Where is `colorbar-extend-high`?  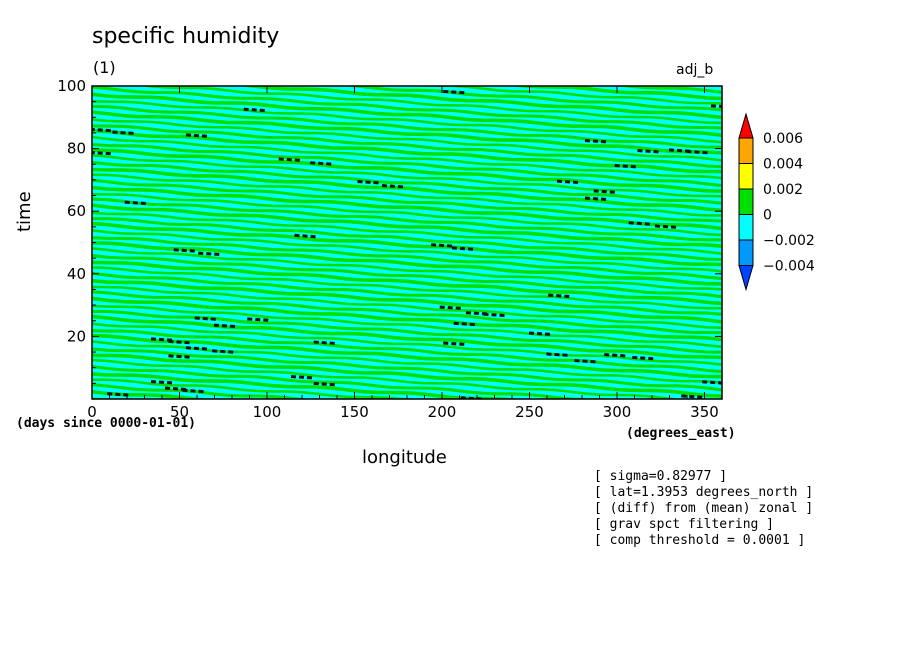 colorbar-extend-high is located at coordinates (746, 125).